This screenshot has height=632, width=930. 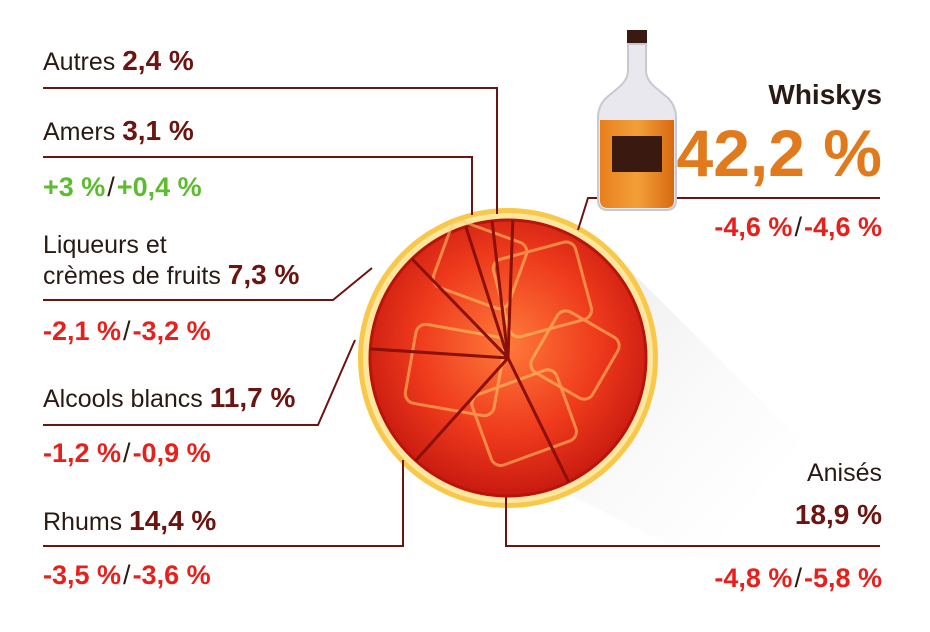 What do you see at coordinates (825, 94) in the screenshot?
I see `label-whiskys: Whiskys` at bounding box center [825, 94].